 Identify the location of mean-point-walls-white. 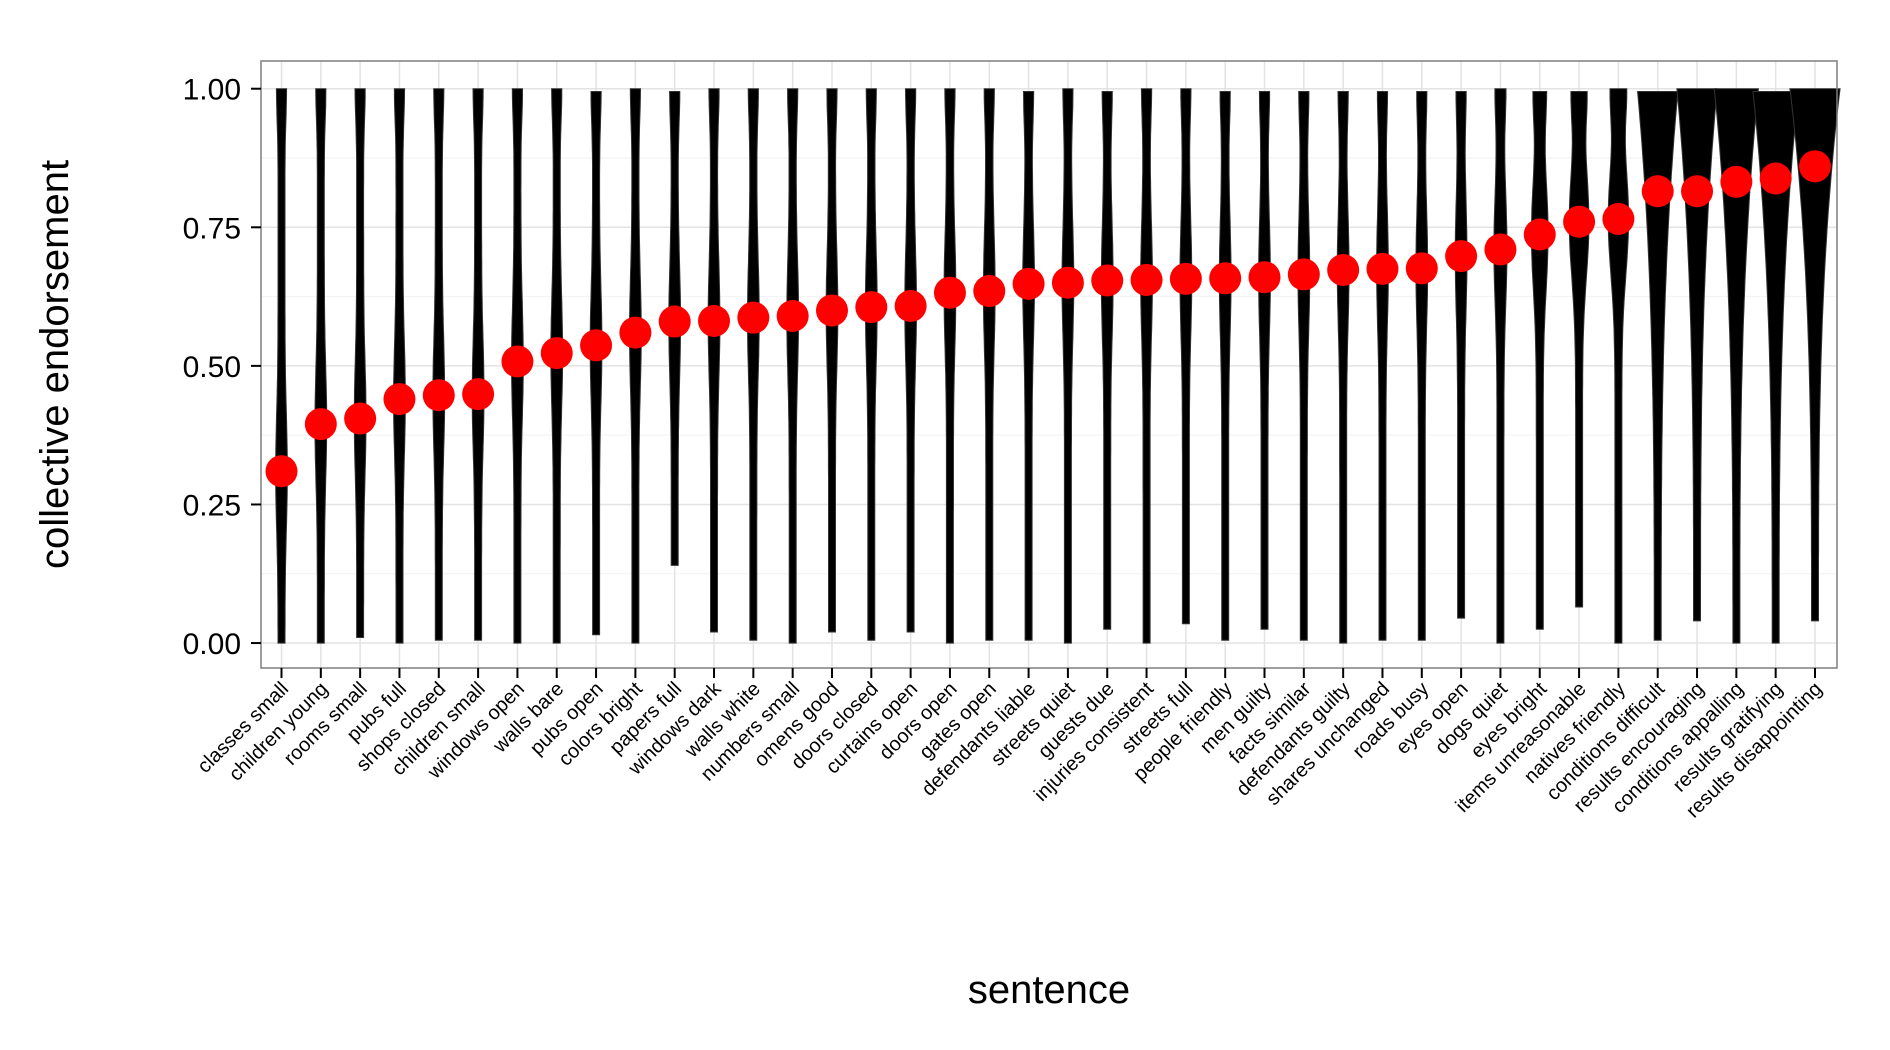
(753, 317).